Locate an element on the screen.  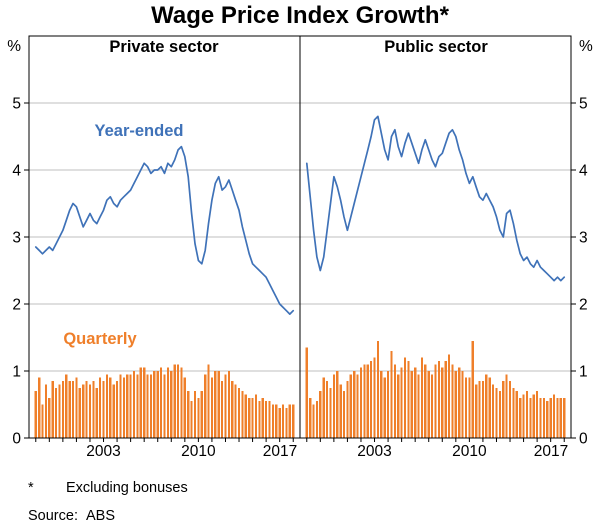
footnotes: * Excluding bonuses Source: ABS is located at coordinates (300, 491).